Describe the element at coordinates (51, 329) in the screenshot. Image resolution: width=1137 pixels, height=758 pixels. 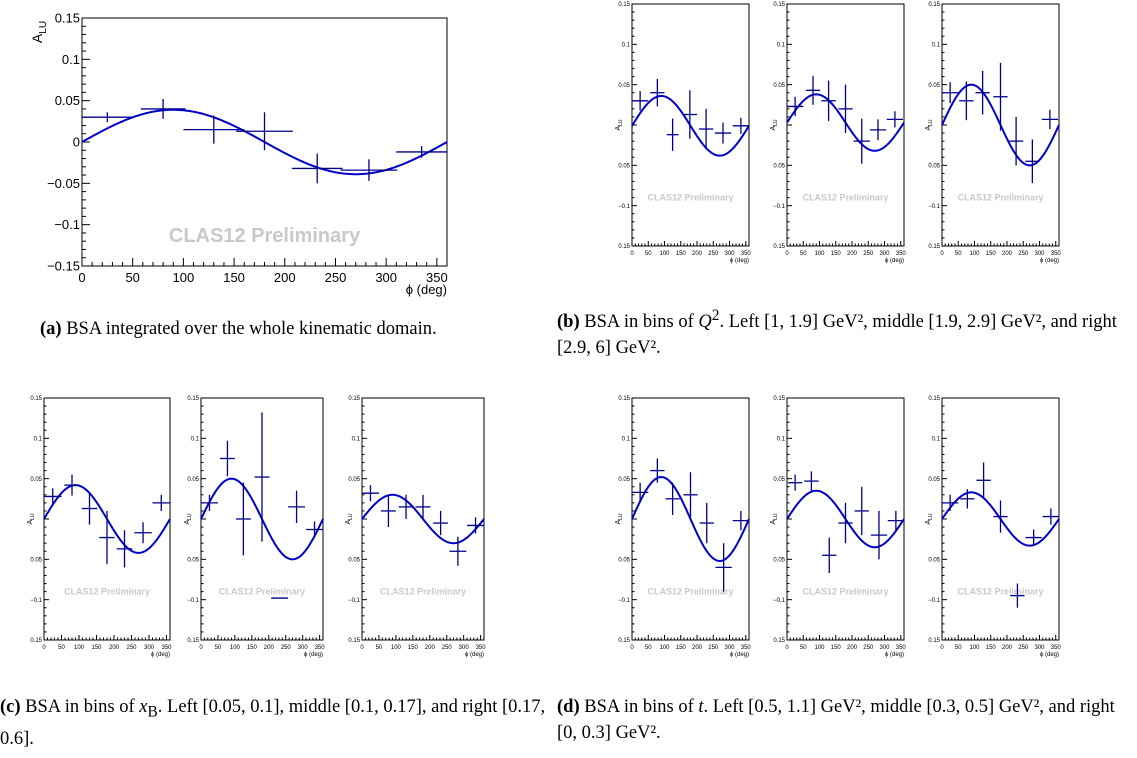
I see `caption-a-label: (a)` at that location.